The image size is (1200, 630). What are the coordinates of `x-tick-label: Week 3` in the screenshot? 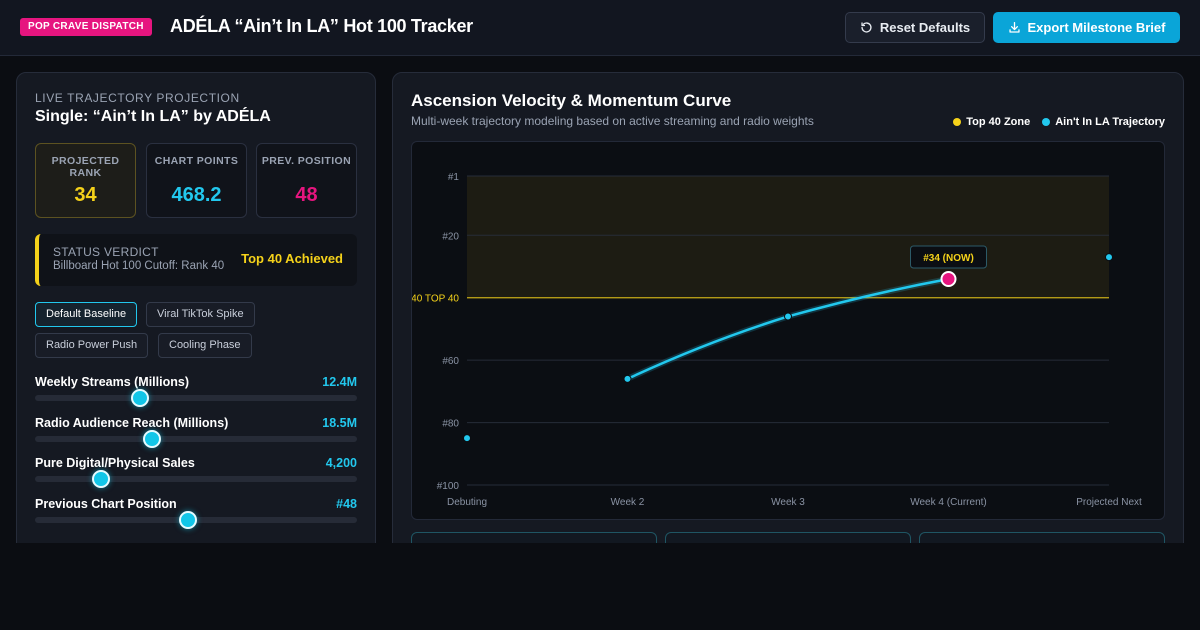 It's located at (788, 502).